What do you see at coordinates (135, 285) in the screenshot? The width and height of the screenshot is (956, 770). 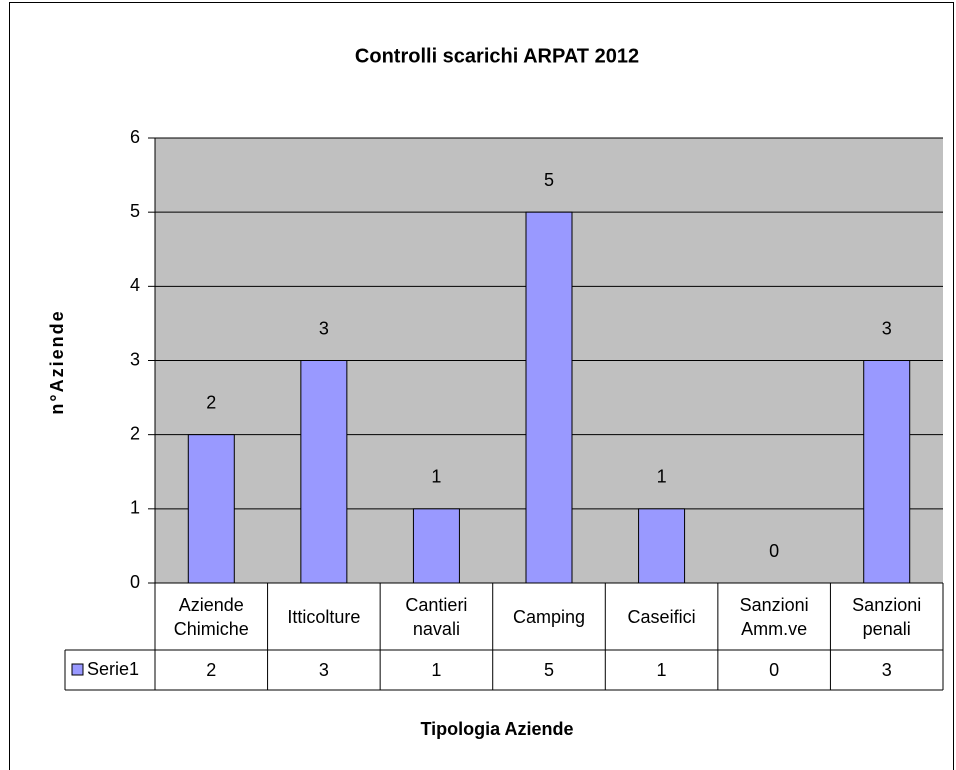 I see `y-tick-label: 4` at bounding box center [135, 285].